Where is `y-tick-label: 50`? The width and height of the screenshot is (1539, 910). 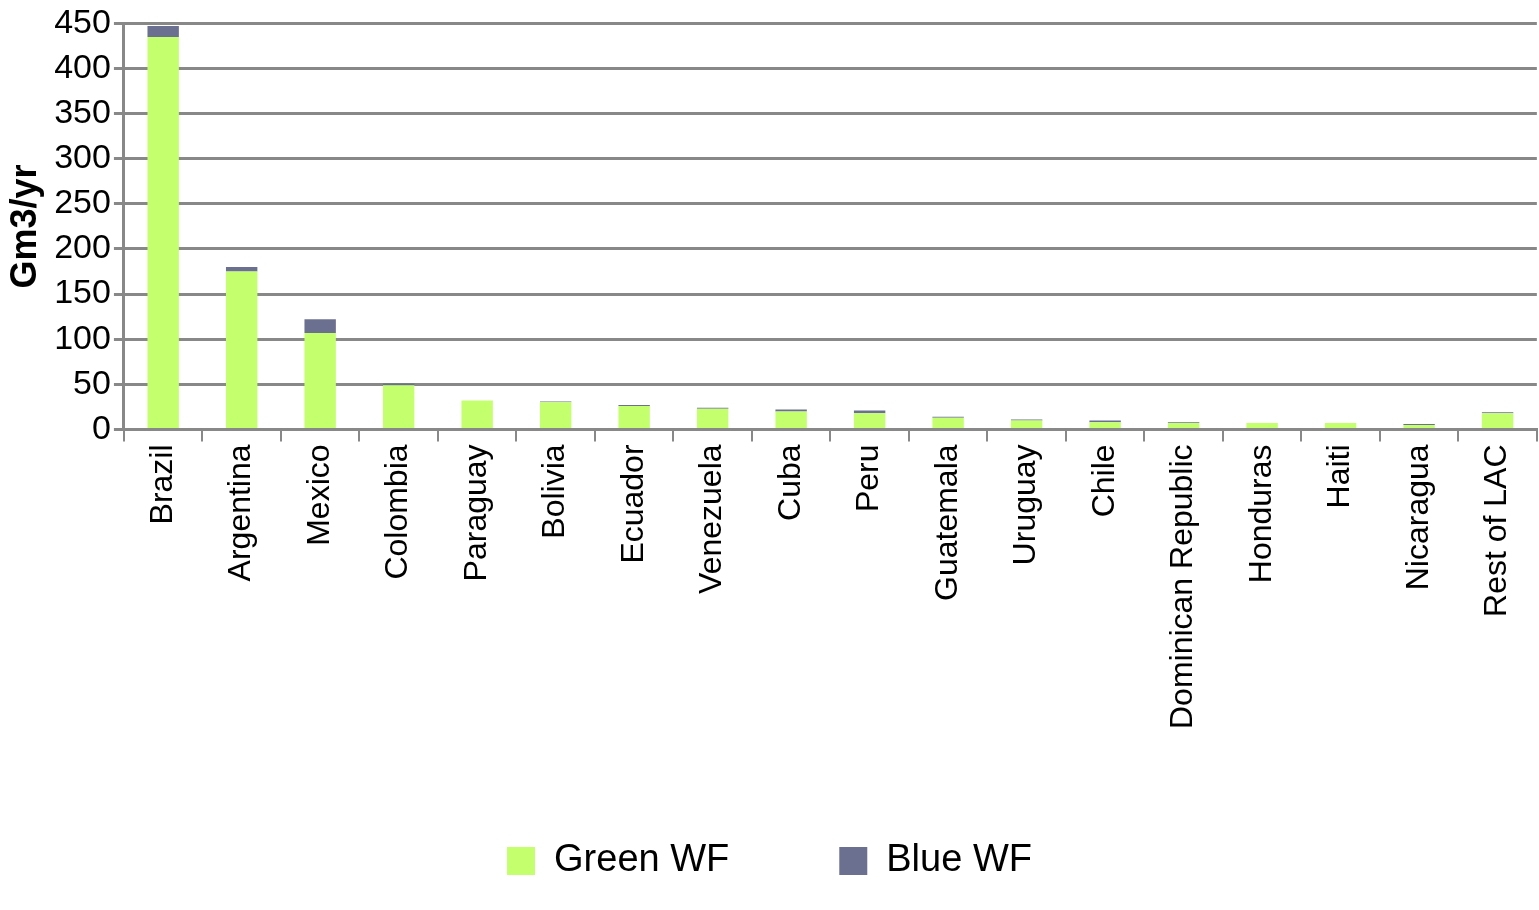
y-tick-label: 50 is located at coordinates (92, 381).